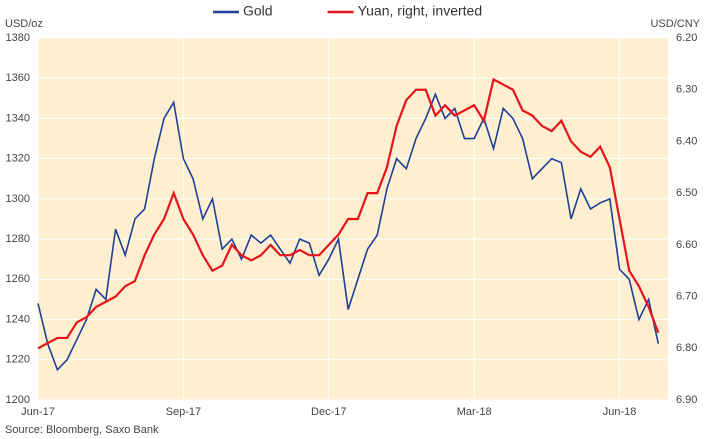 Image resolution: width=705 pixels, height=439 pixels. Describe the element at coordinates (686, 38) in the screenshot. I see `y2-tick-label: 6.20` at that location.